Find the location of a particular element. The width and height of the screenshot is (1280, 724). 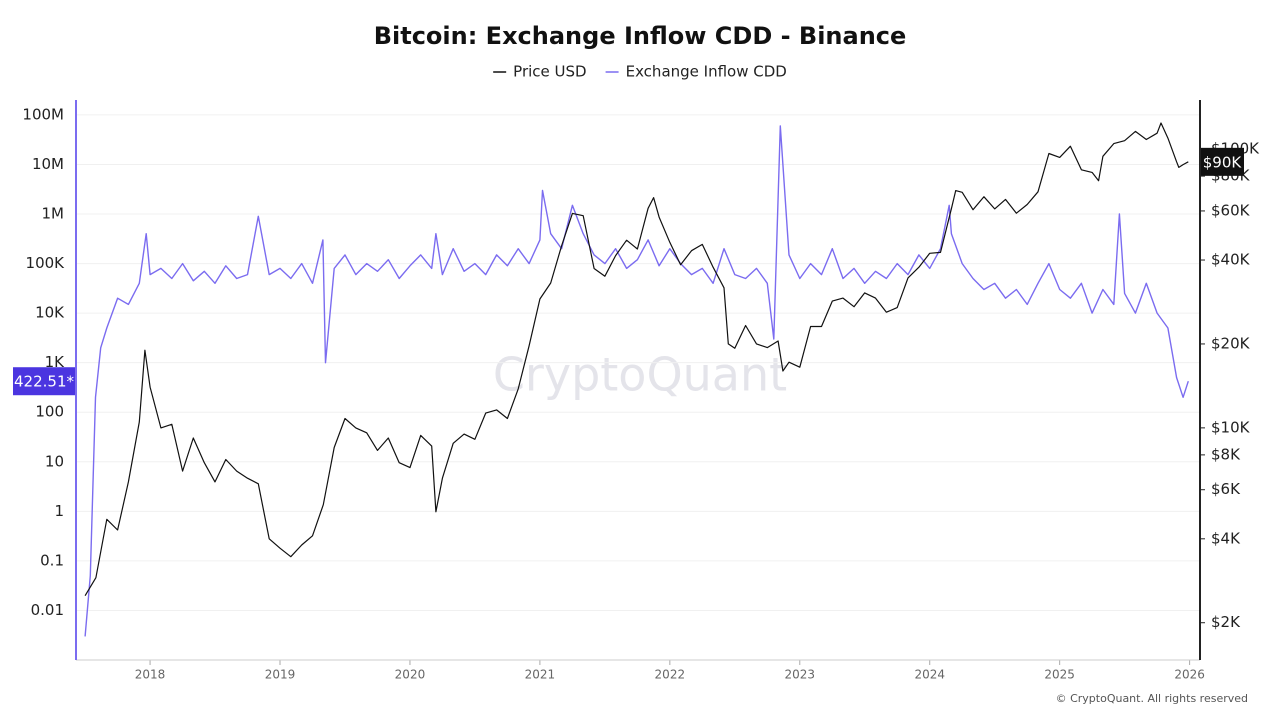

y-tick-label: 10 is located at coordinates (54, 461).